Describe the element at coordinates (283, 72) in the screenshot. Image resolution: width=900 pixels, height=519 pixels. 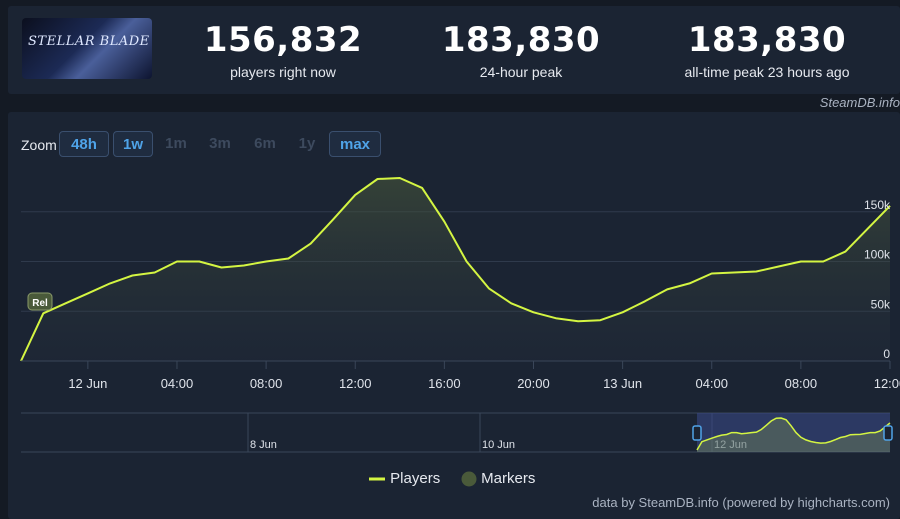
I see `stat-label: players right now` at that location.